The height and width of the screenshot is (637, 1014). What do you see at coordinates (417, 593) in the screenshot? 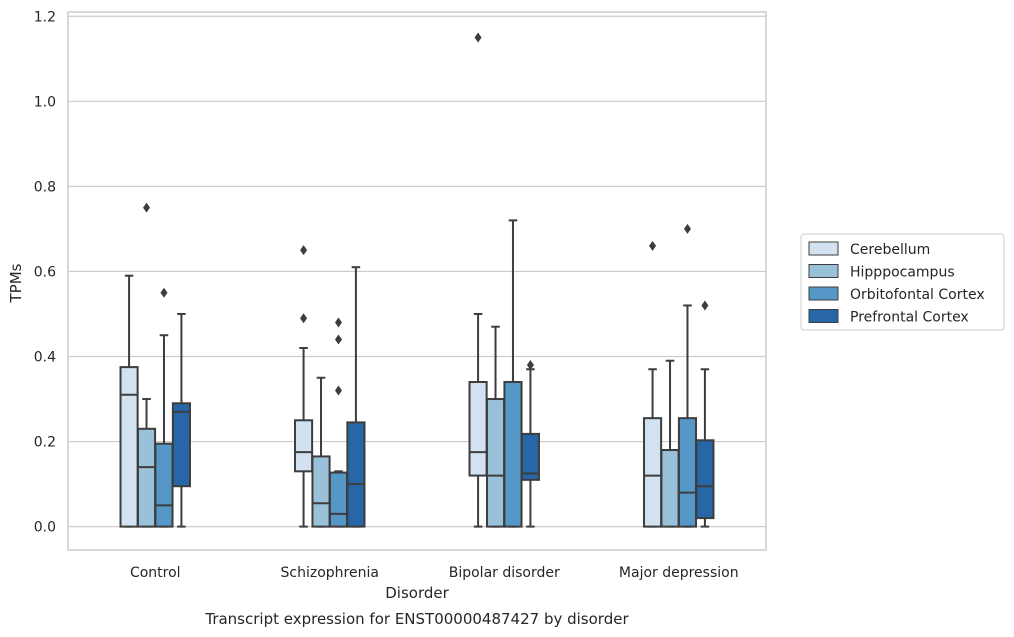
I see `x-axis-label: Disorder` at bounding box center [417, 593].